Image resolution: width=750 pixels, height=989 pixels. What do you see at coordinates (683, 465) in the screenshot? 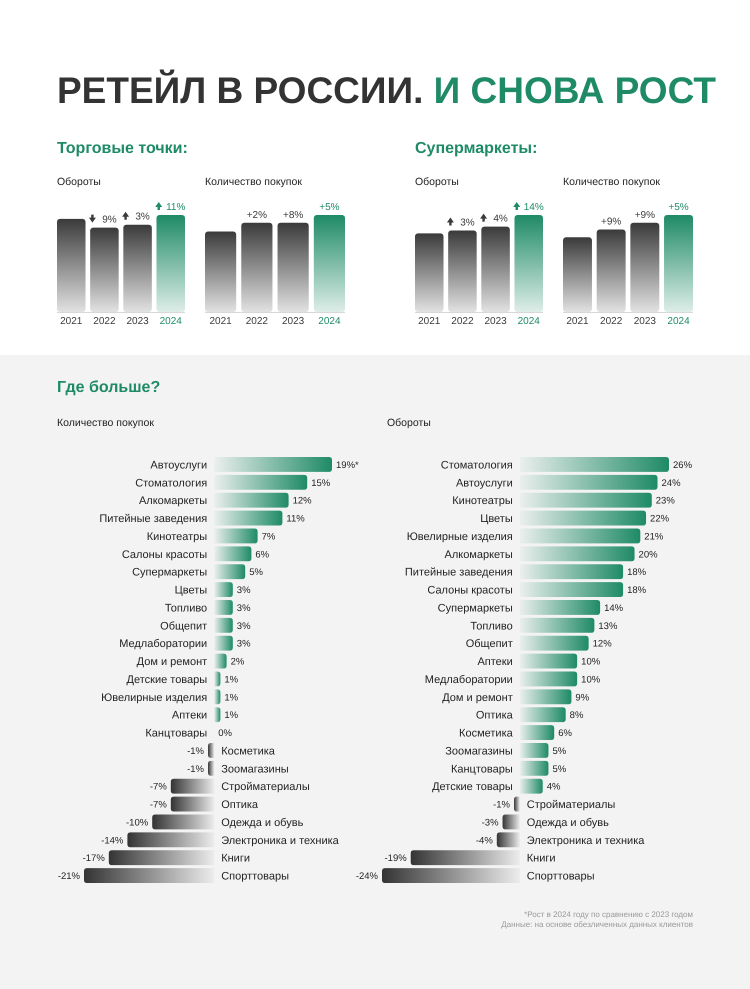
I see `data-label: 26%` at bounding box center [683, 465].